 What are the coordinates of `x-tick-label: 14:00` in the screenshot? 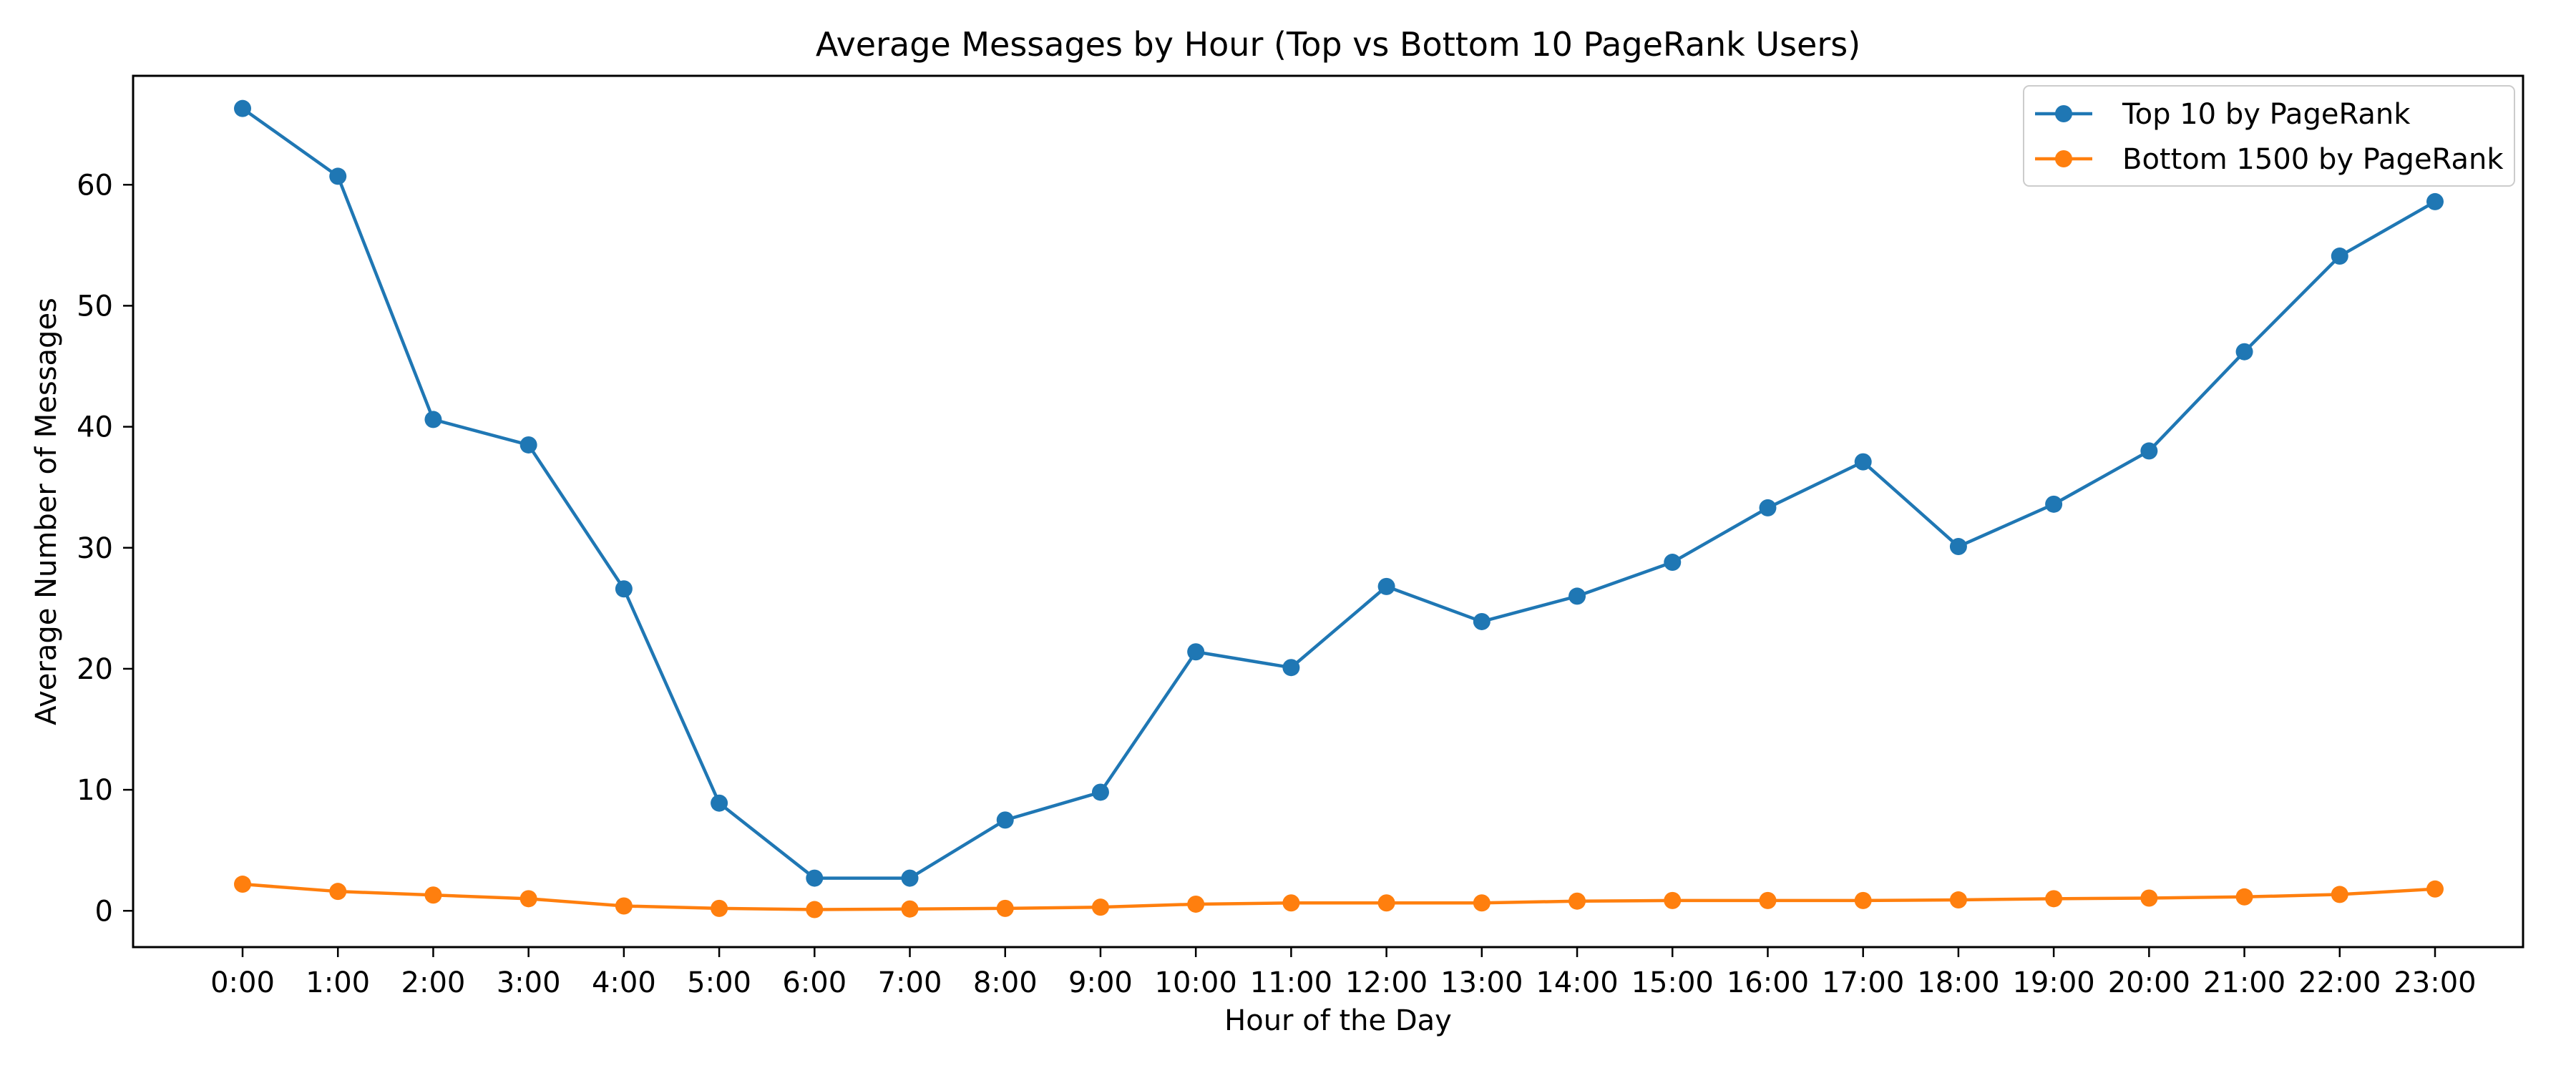 It's located at (1577, 983).